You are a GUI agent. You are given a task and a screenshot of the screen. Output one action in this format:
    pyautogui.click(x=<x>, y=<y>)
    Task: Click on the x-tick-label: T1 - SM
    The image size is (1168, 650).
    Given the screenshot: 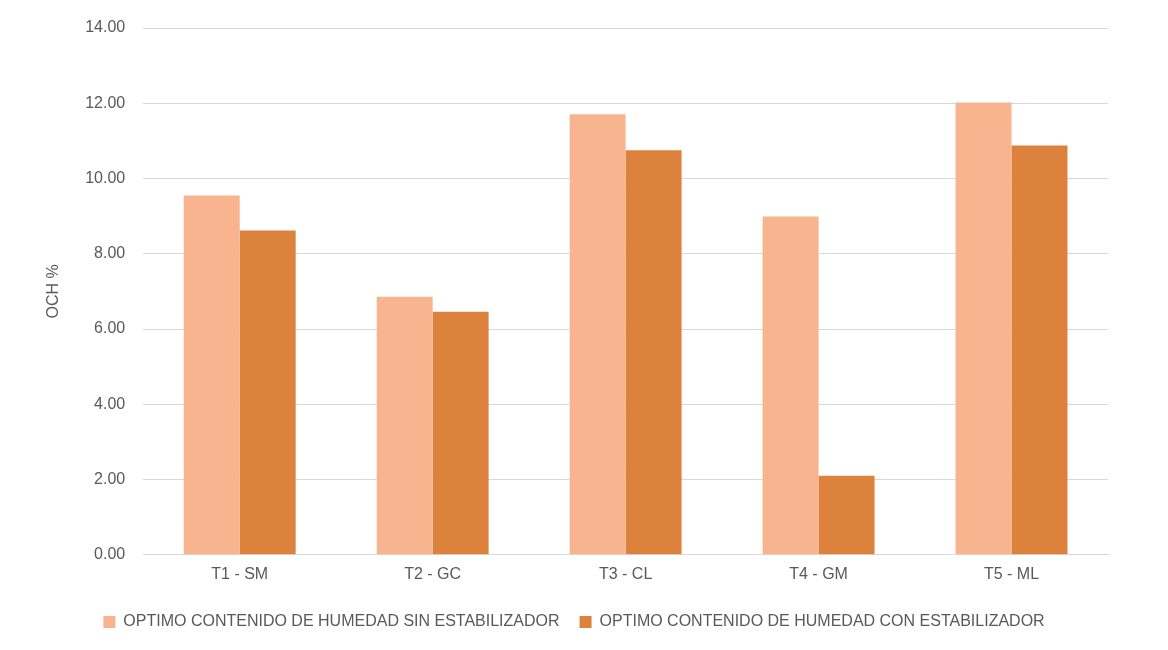 What is the action you would take?
    pyautogui.click(x=240, y=573)
    